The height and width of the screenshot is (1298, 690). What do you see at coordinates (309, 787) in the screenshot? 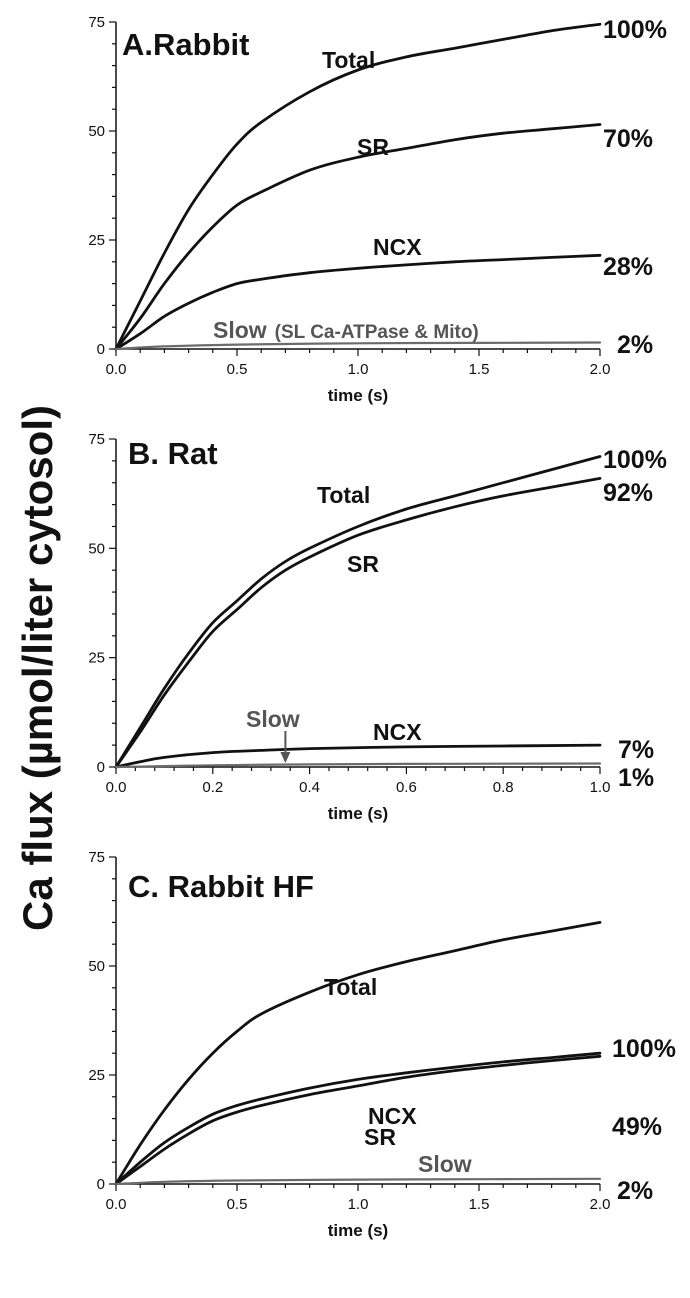
I see `x-tick-label: 0.4` at bounding box center [309, 787].